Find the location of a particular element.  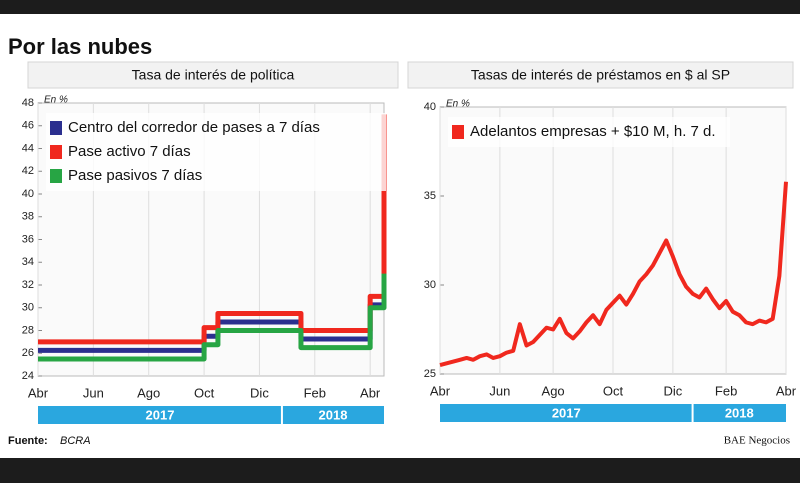

chart-title: Tasa de interés de política is located at coordinates (213, 75).